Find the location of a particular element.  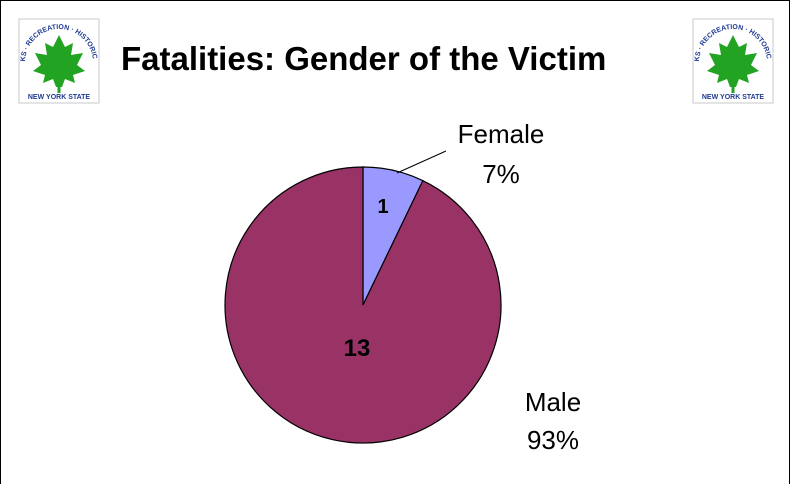

data-label-female: 1 is located at coordinates (382, 207).